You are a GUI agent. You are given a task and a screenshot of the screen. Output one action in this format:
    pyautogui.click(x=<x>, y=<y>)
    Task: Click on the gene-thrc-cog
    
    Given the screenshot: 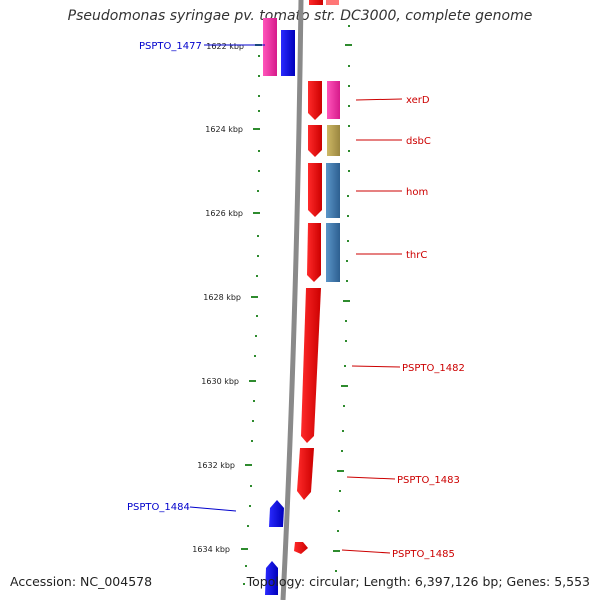 What is the action you would take?
    pyautogui.click(x=333, y=252)
    